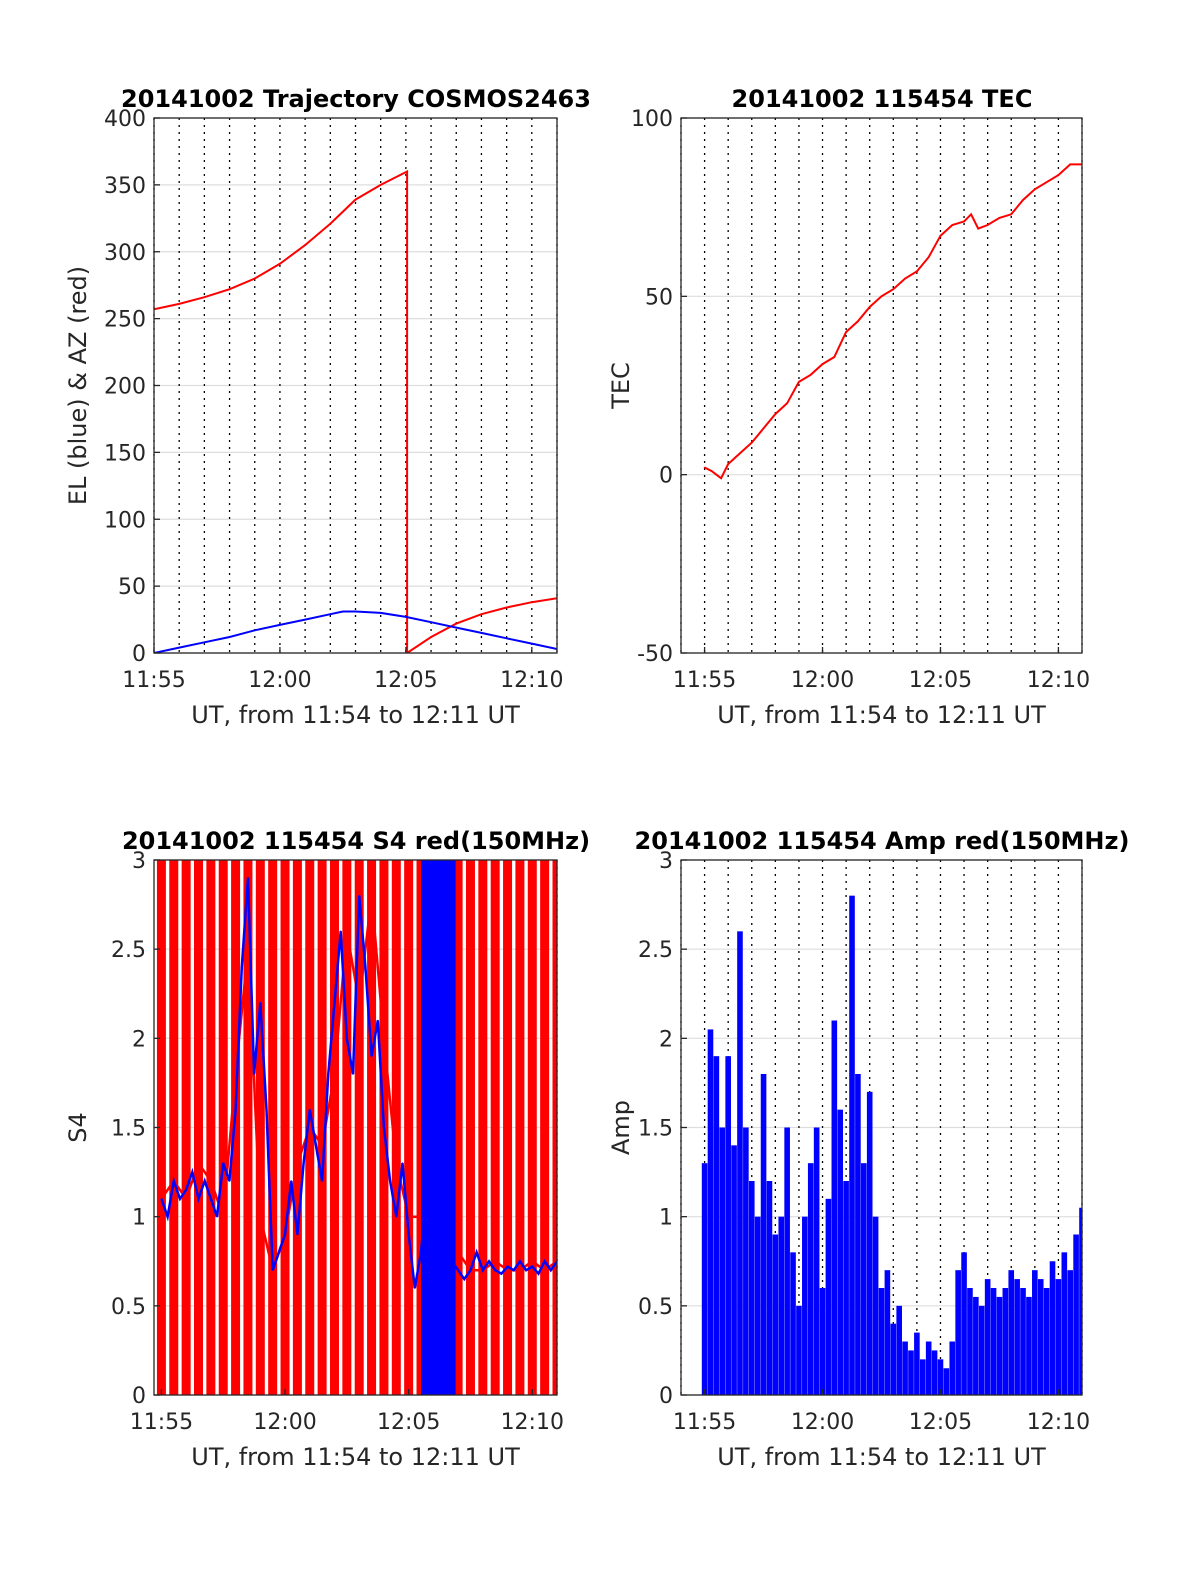 Image resolution: width=1200 pixels, height=1575 pixels. What do you see at coordinates (621, 386) in the screenshot?
I see `y-axis-label: TEC` at bounding box center [621, 386].